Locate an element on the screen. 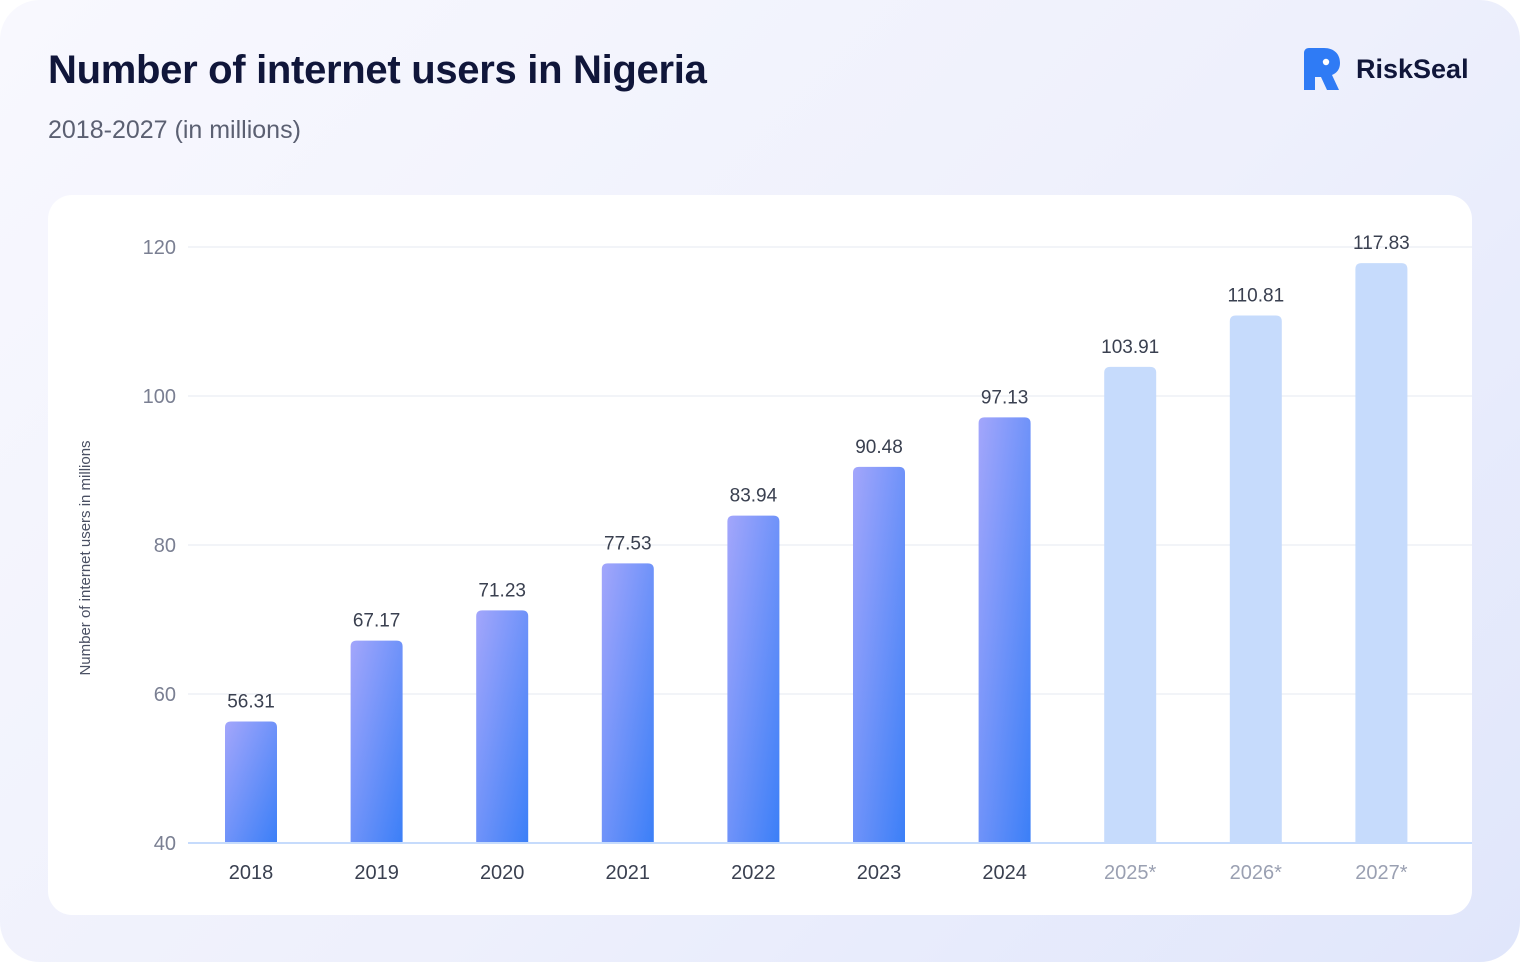 This screenshot has width=1520, height=970. bar-value-label: 71.23 is located at coordinates (502, 590).